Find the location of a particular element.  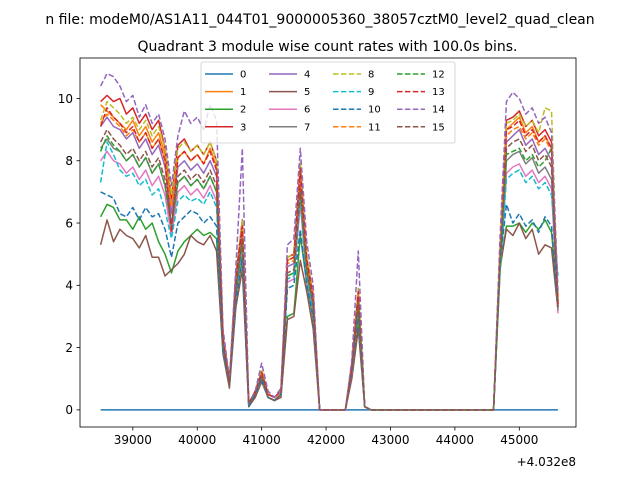

legend-label-1: 1 is located at coordinates (243, 92).